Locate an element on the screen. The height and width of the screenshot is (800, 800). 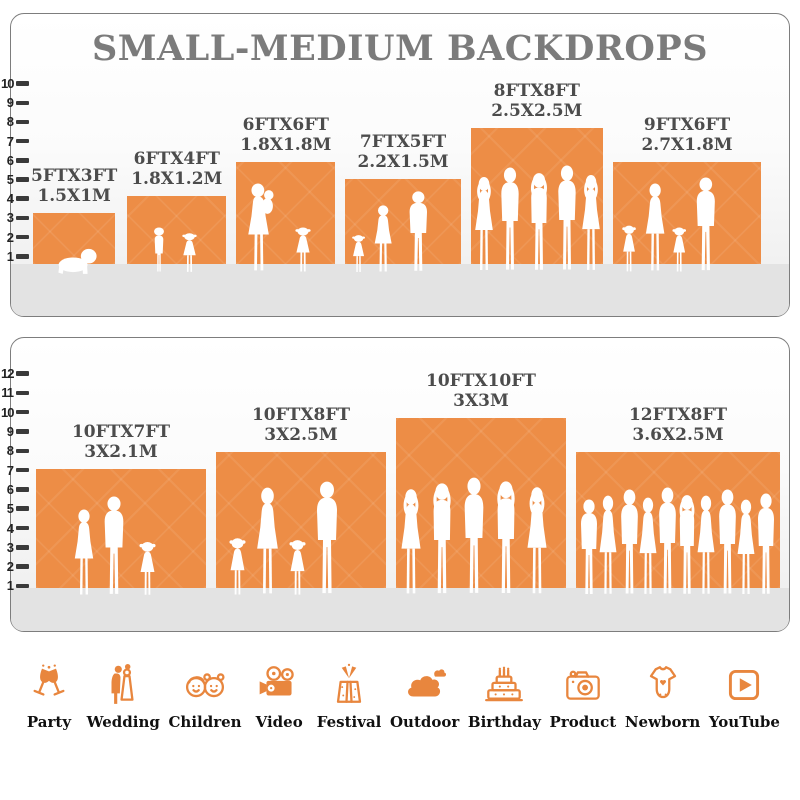
backdrop-label: 9FTX6FT 2.7X1.8M is located at coordinates (686, 135).